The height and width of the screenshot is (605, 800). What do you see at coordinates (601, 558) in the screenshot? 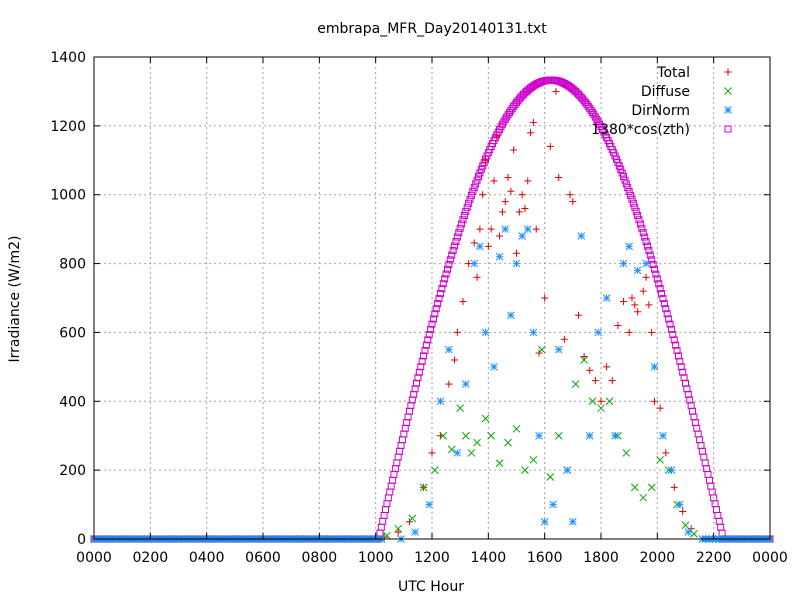
I see `x-tick-label: 1800` at bounding box center [601, 558].